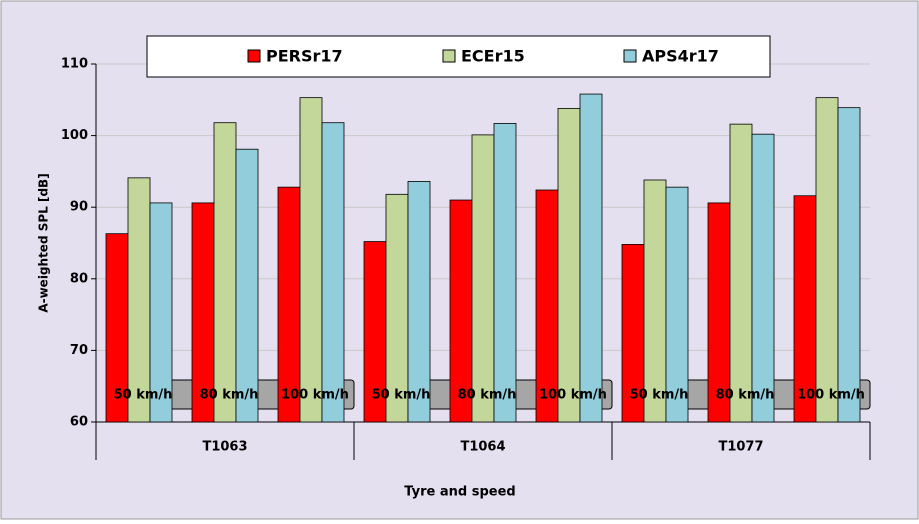 This screenshot has width=919, height=524. I want to click on x-axis-title: Tyre and speed, so click(459, 492).